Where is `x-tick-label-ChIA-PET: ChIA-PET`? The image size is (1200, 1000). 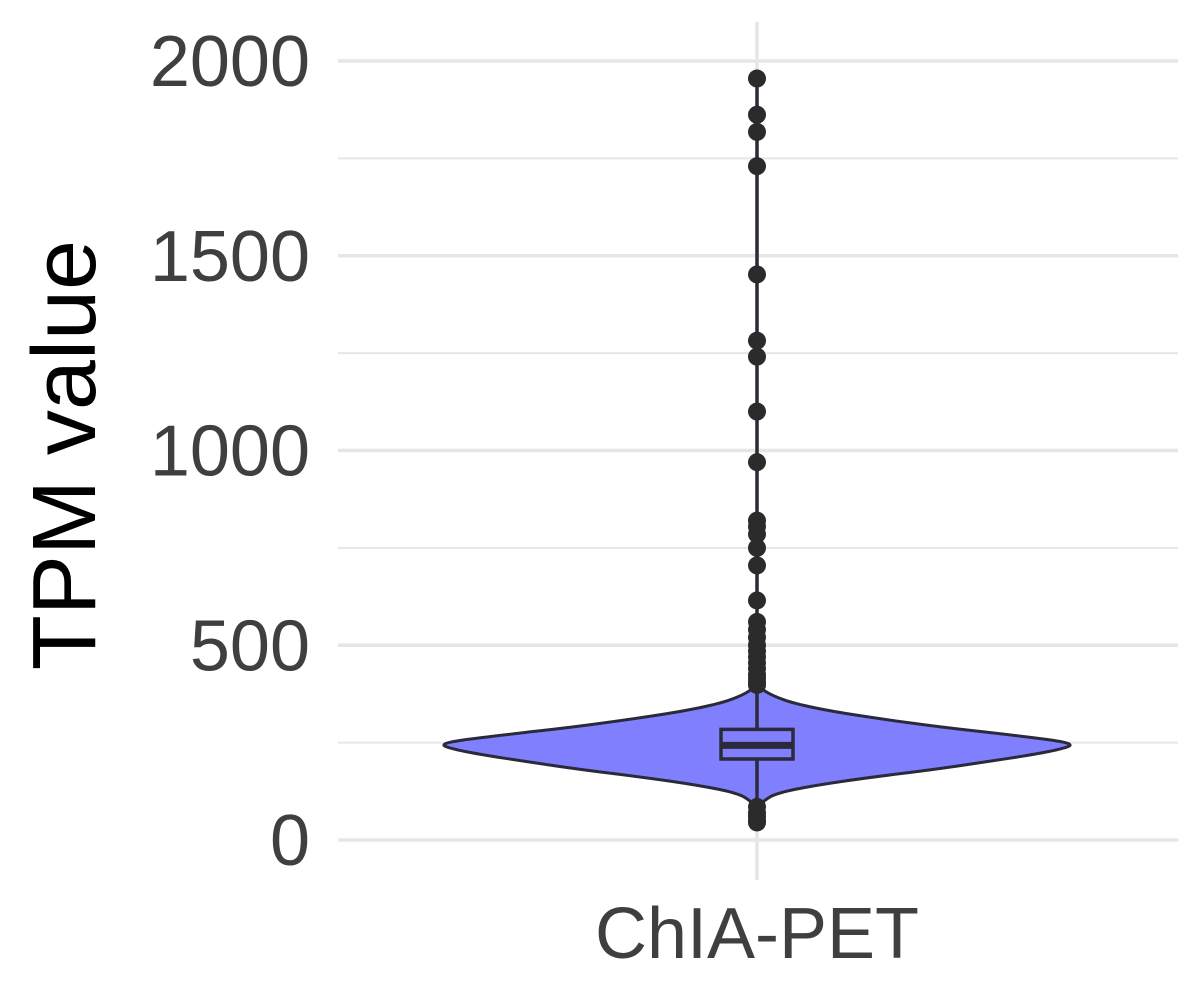
x-tick-label-ChIA-PET: ChIA-PET is located at coordinates (757, 934).